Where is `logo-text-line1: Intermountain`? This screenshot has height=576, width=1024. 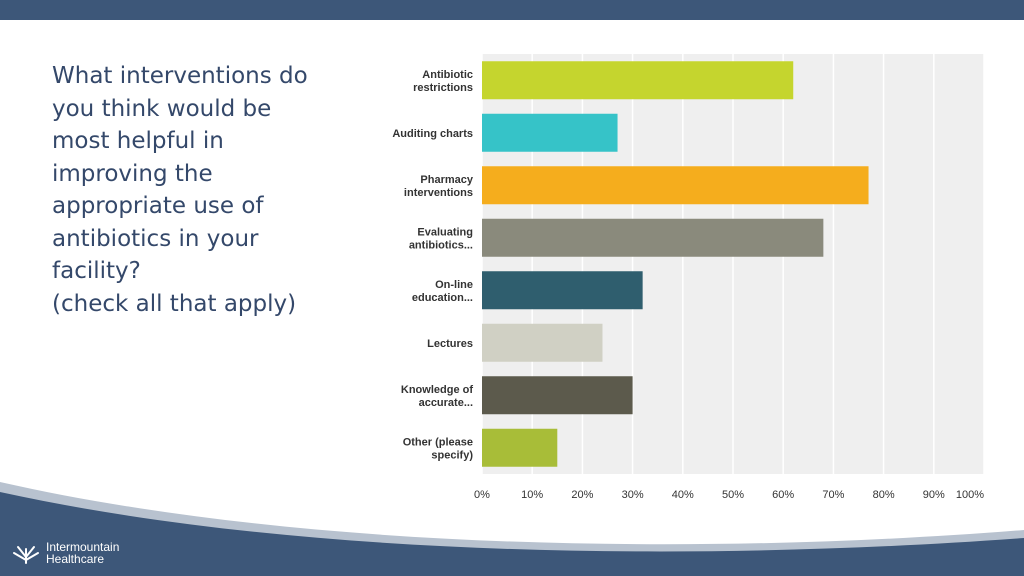 logo-text-line1: Intermountain is located at coordinates (83, 547).